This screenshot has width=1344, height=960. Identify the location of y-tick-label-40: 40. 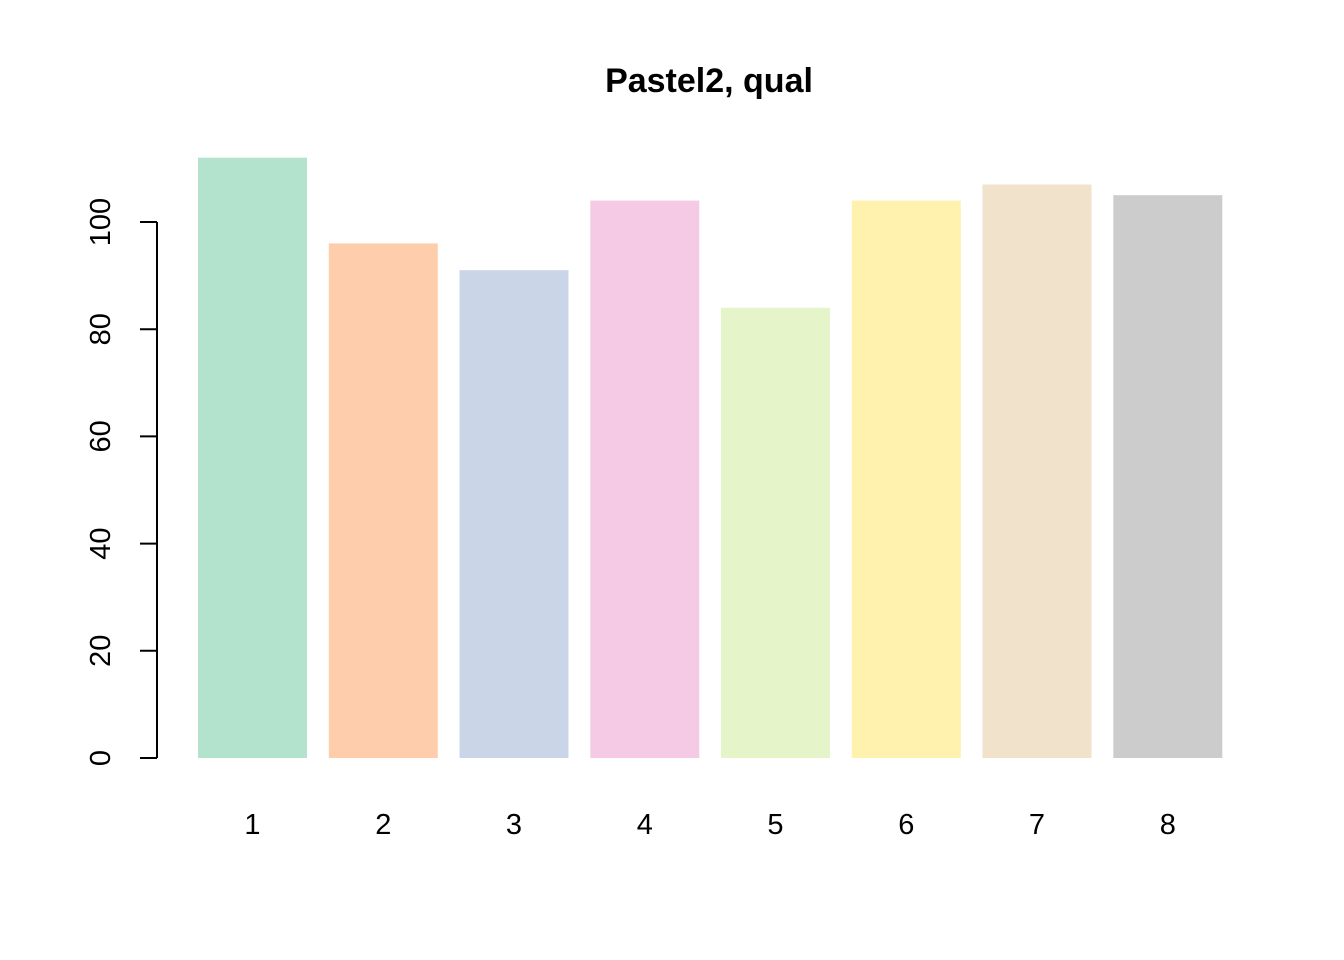
(101, 543).